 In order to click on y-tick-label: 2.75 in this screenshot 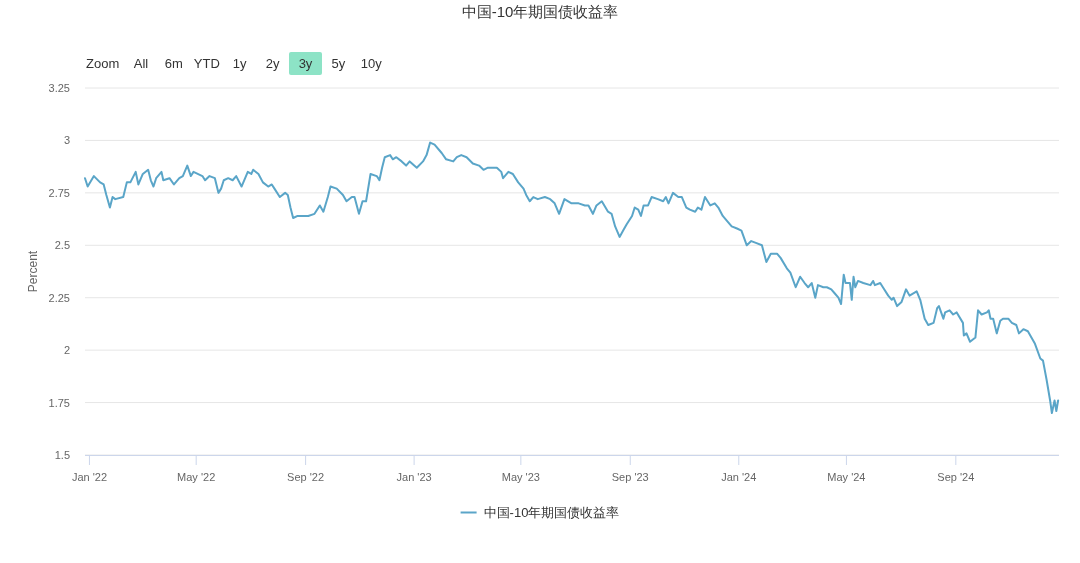, I will do `click(59, 192)`.